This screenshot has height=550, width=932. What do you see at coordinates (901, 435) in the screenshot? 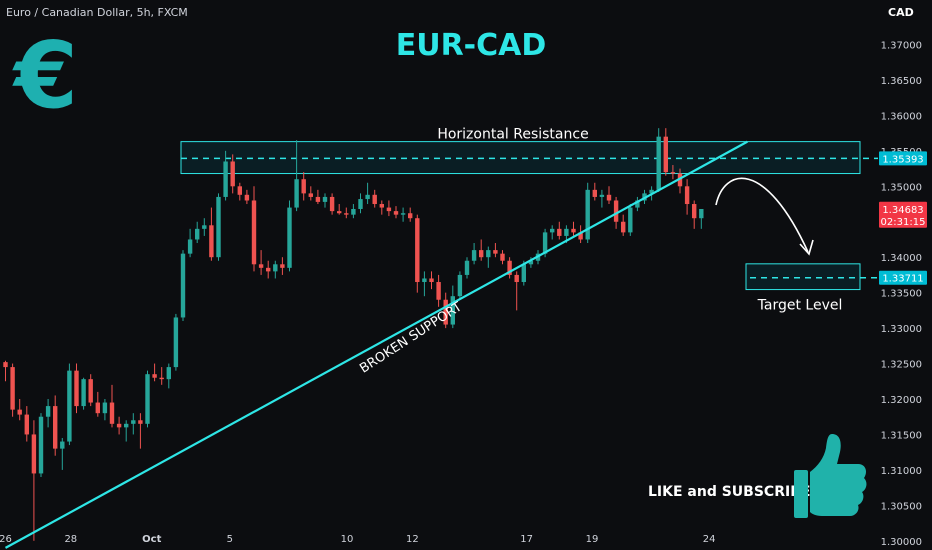
I see `y-axis-tick-label: 1.31500` at bounding box center [901, 435].